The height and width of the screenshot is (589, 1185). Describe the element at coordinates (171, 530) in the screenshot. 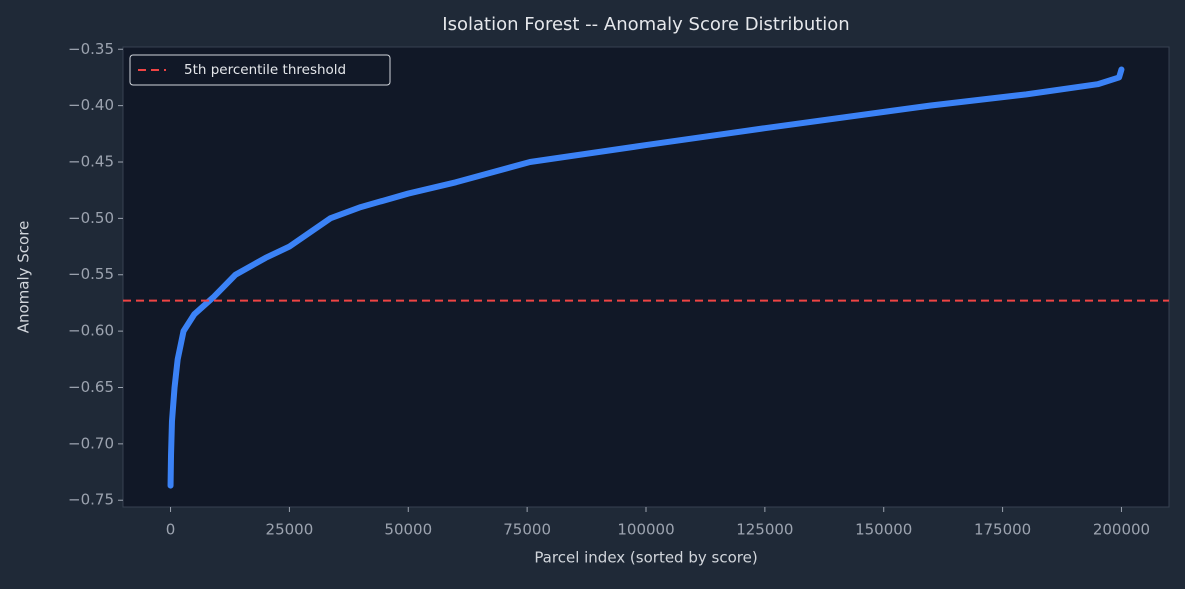

I see `x-tick-label: 0` at that location.